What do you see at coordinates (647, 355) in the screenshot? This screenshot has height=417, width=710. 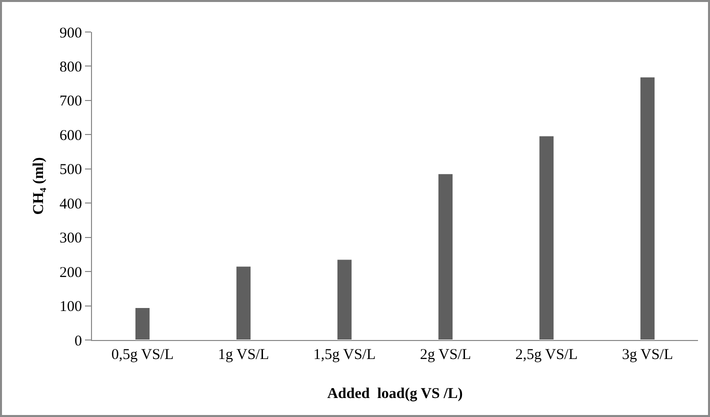 I see `x-tick-label: 3g VS/L` at bounding box center [647, 355].